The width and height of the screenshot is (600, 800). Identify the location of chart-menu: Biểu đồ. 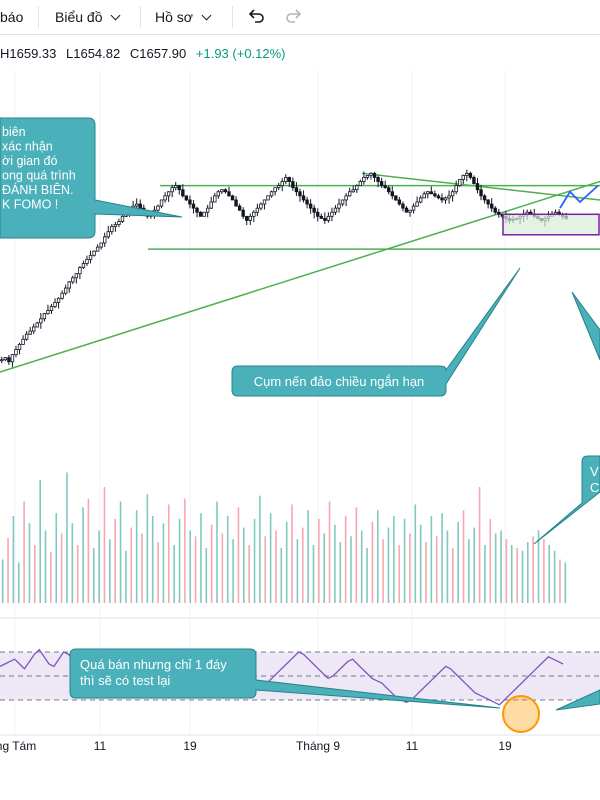
(88, 17).